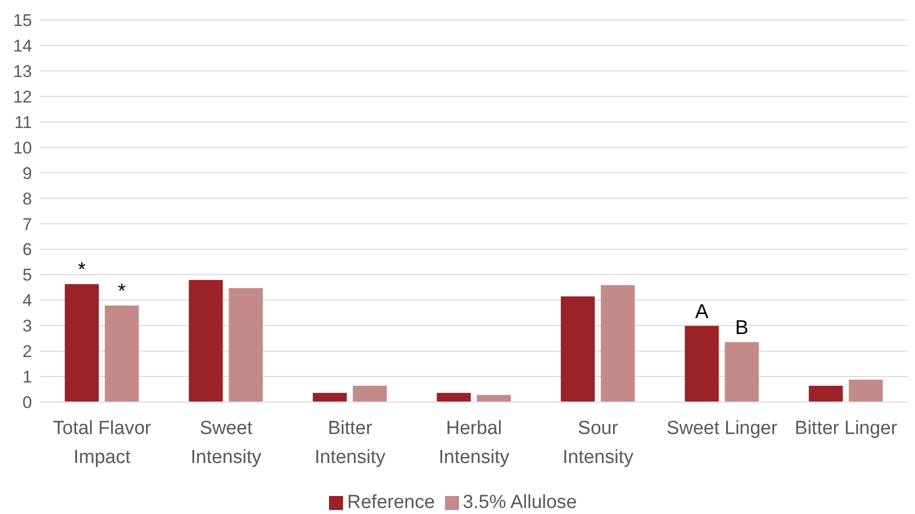 This screenshot has width=915, height=514. I want to click on legend-label: 3.5% Allulose, so click(519, 502).